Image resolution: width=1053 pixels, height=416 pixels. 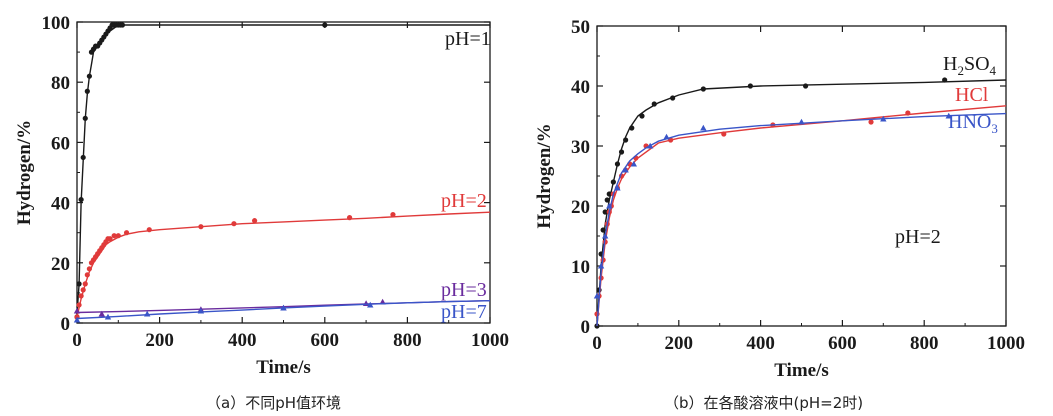 What do you see at coordinates (464, 312) in the screenshot?
I see `series-label: pH=7` at bounding box center [464, 312].